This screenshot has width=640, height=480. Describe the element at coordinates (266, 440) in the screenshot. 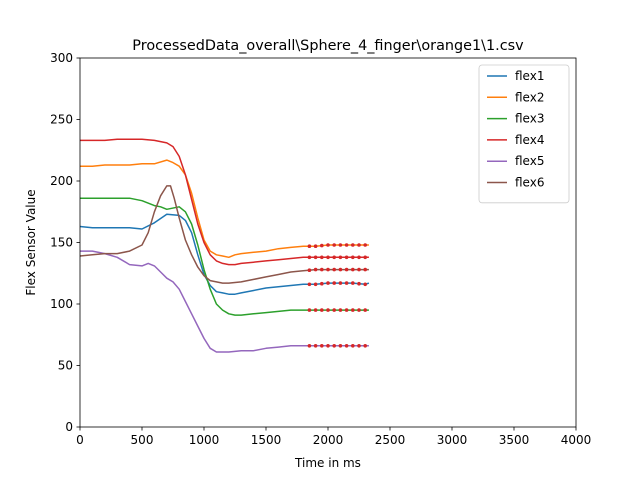

I see `x-tick-label: 1500` at that location.